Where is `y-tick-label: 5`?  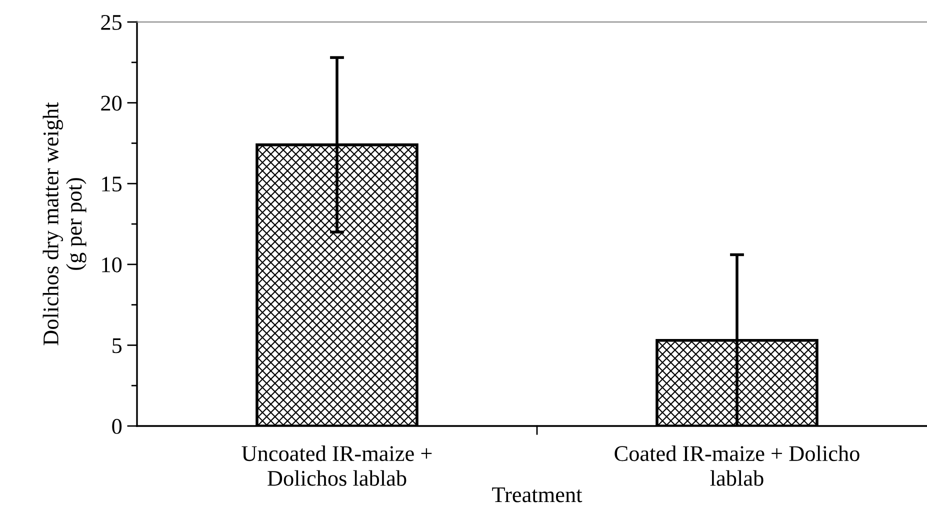
y-tick-label: 5 is located at coordinates (117, 346).